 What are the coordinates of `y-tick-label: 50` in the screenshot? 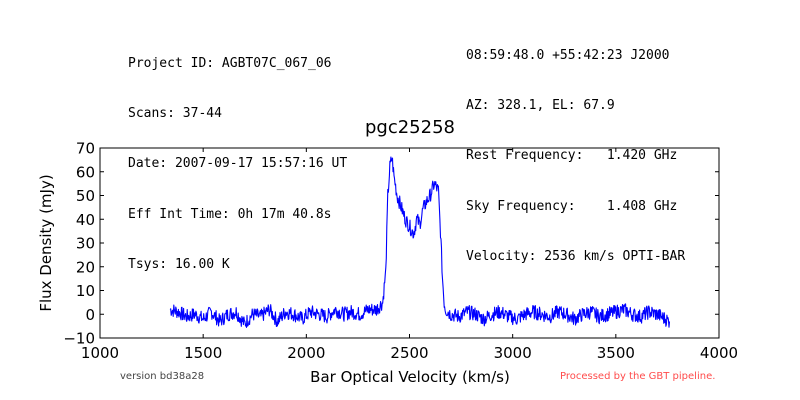 It's located at (85, 196).